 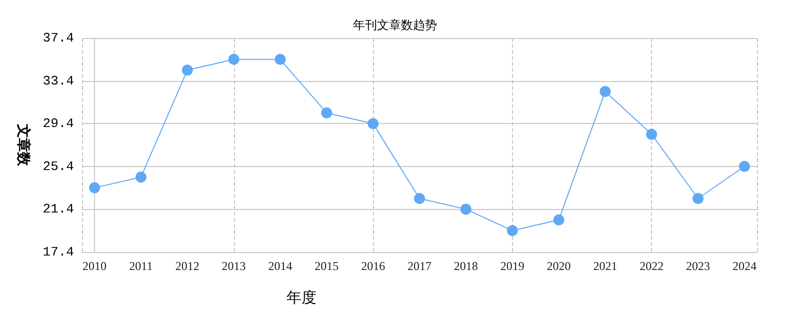 I want to click on x-tick-label: 2023, so click(x=698, y=266).